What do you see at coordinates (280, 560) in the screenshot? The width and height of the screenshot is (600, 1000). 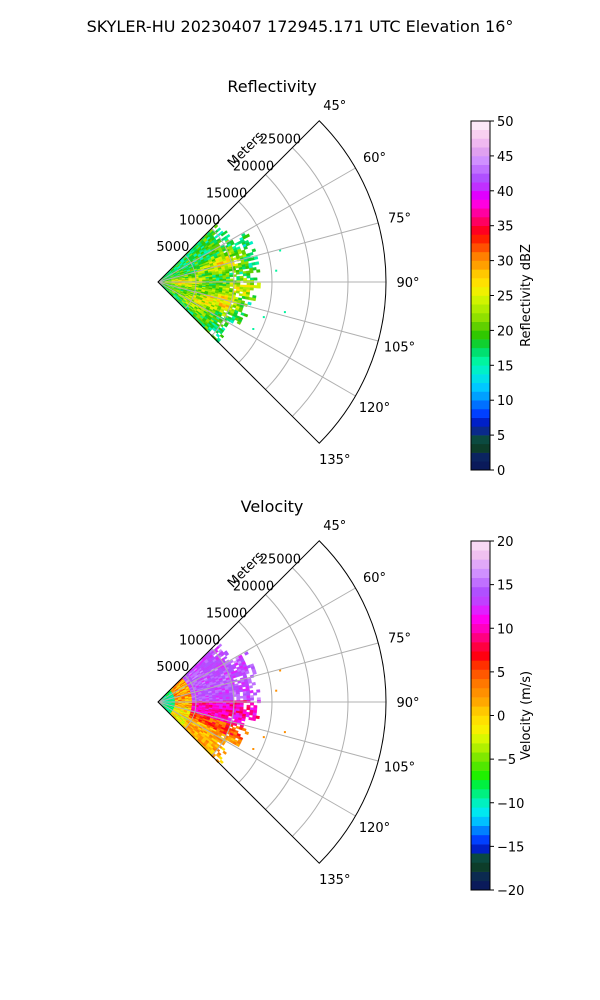 I see `radial-tick-label: 25000` at bounding box center [280, 560].